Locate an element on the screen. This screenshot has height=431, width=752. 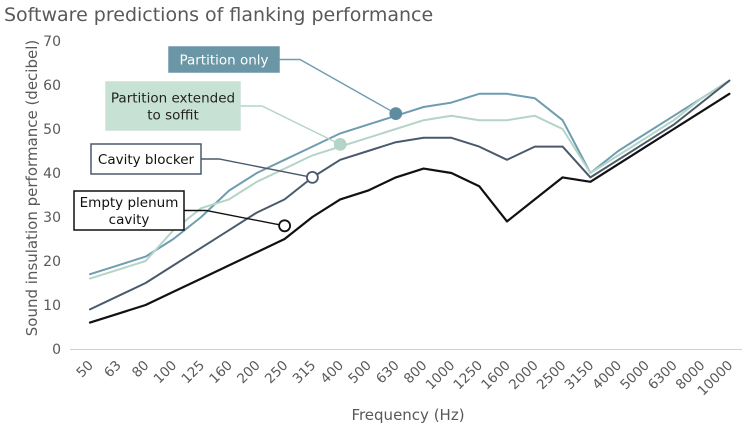
x-tick-label: 500 is located at coordinates (360, 373).